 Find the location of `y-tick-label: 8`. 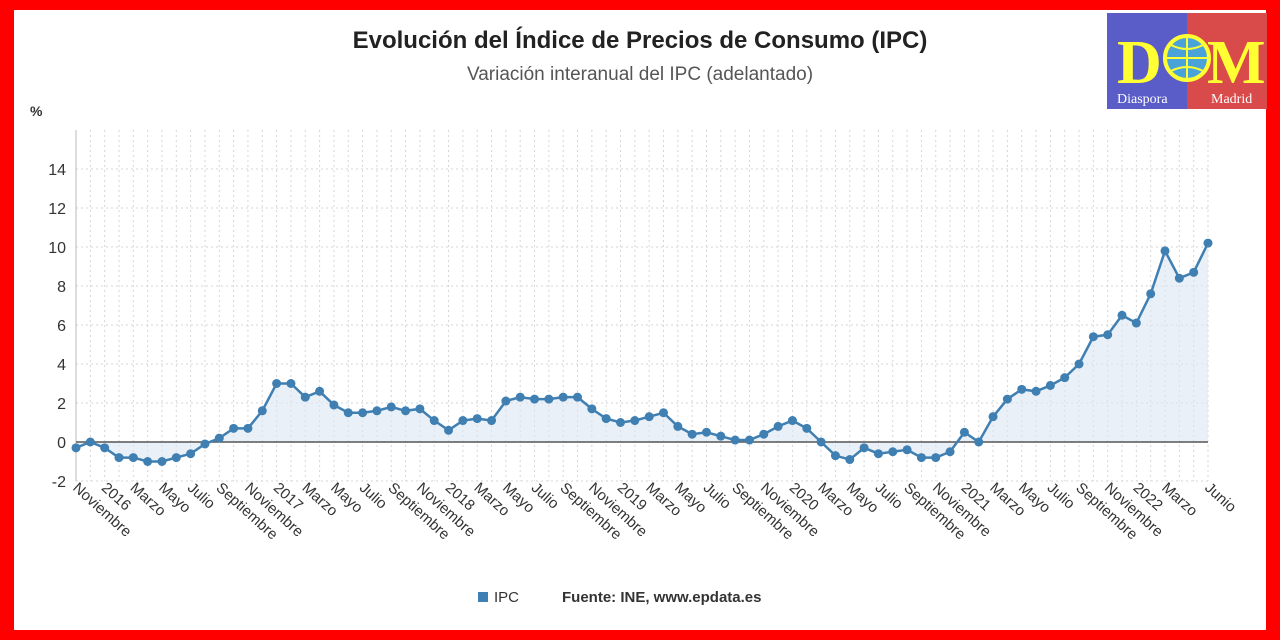

y-tick-label: 8 is located at coordinates (61, 287).